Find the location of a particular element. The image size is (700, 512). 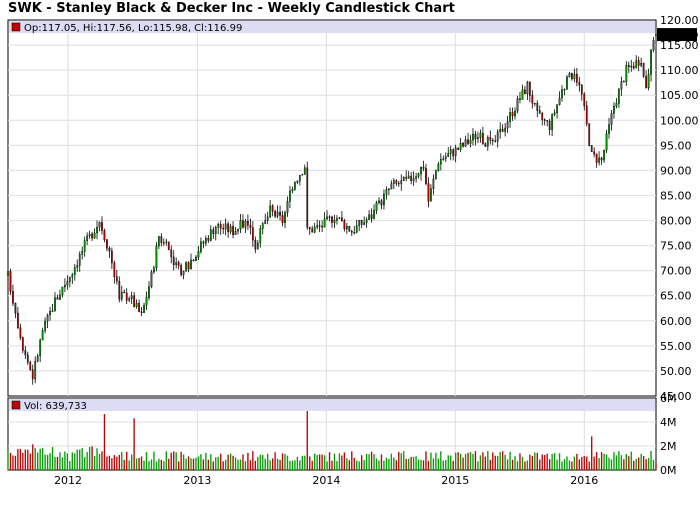

x-tick-label: 2015 is located at coordinates (455, 480).